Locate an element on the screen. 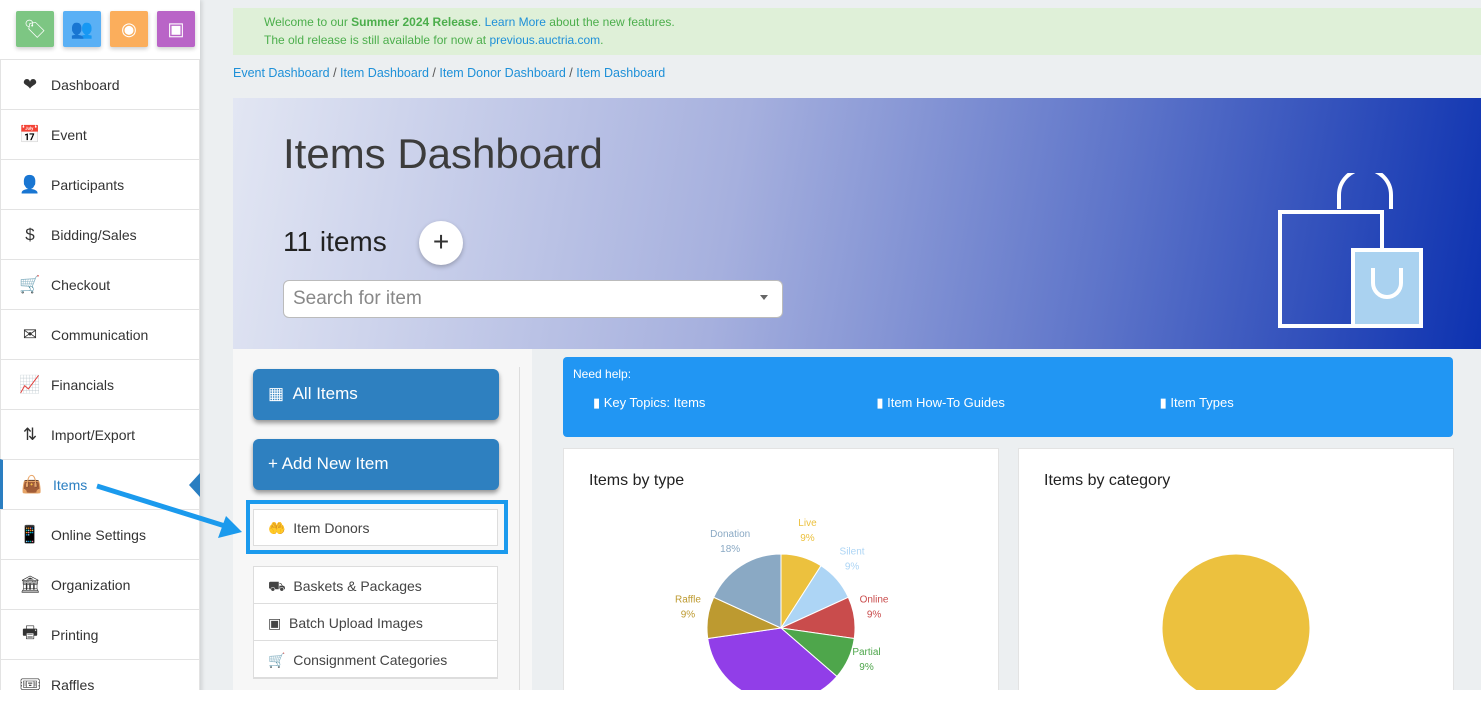 The height and width of the screenshot is (721, 1481). donor-hand-icon: 🤲 is located at coordinates (277, 528).